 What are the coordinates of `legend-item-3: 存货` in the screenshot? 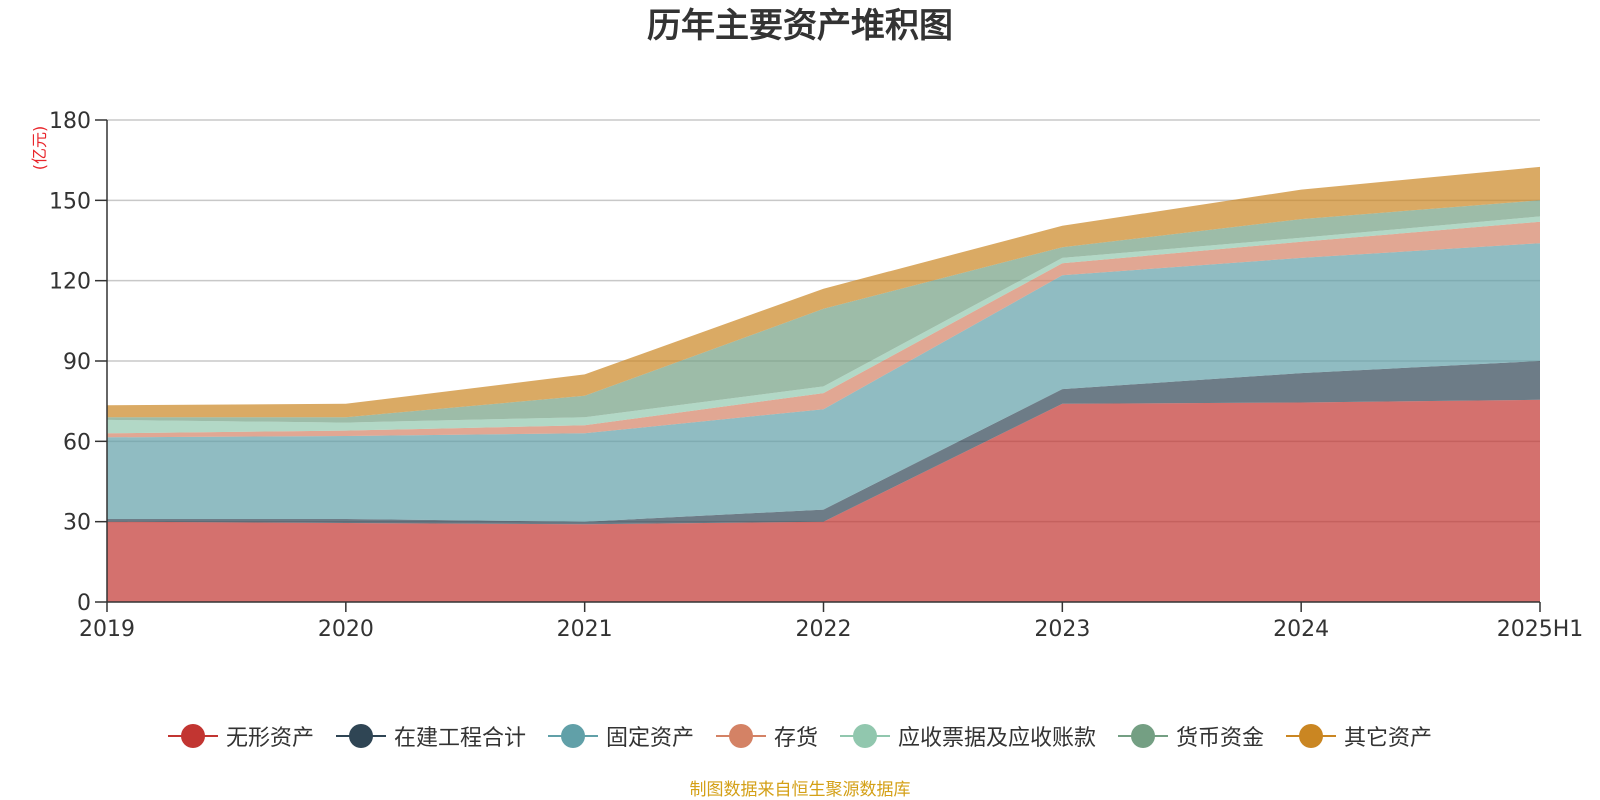 It's located at (766, 736).